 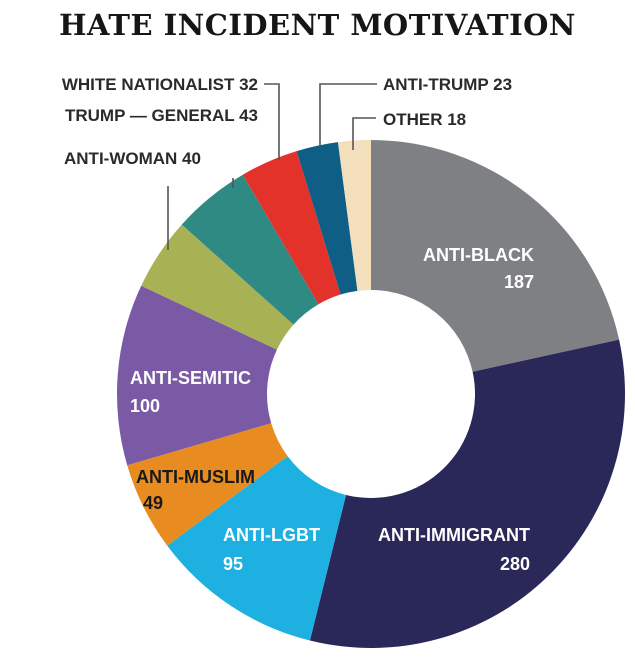 I want to click on label-anti-woman: ANTI-WOMAN 40, so click(x=132, y=158).